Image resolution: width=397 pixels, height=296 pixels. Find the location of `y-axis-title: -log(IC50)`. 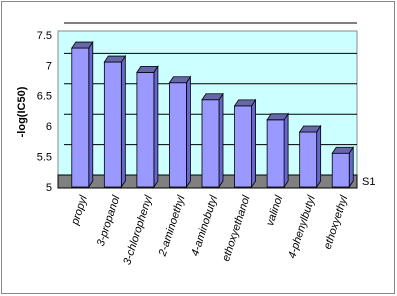

y-axis-title: -log(IC50) is located at coordinates (22, 111).